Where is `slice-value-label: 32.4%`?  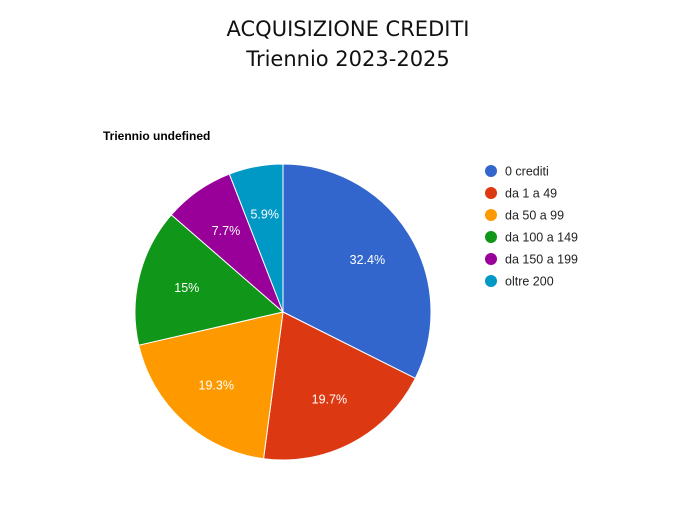 slice-value-label: 32.4% is located at coordinates (367, 260).